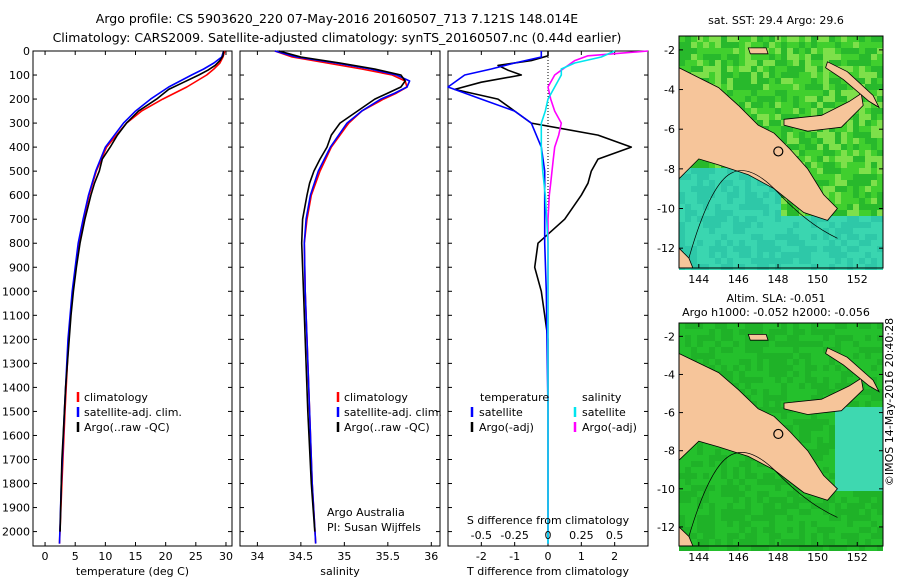 This screenshot has width=900, height=580. What do you see at coordinates (132, 571) in the screenshot?
I see `x-axis-label: temperature (deg C)` at bounding box center [132, 571].